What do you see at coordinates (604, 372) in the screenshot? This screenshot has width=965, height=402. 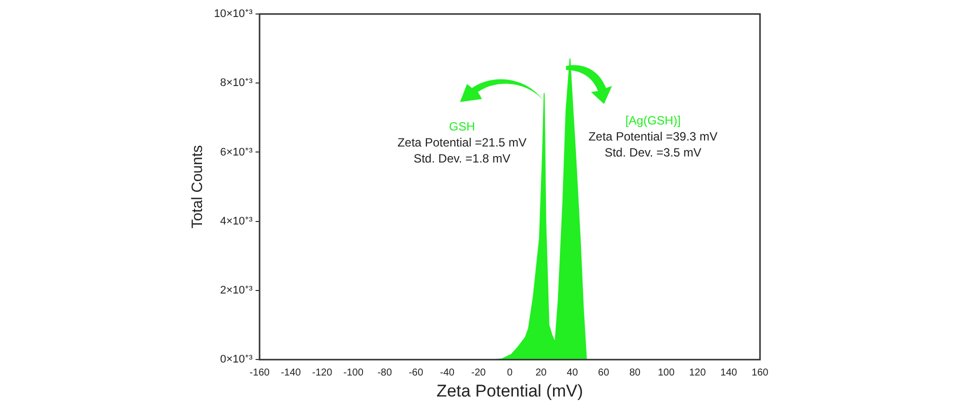 I see `x-tick-label: 60` at bounding box center [604, 372].